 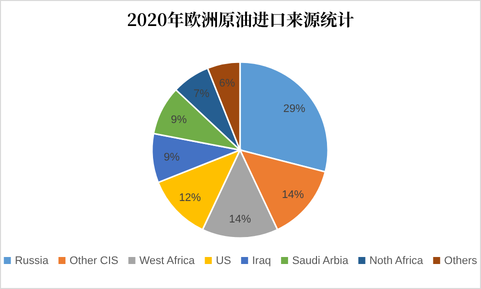 I want to click on legend-label: Saudi Arbia, so click(x=321, y=261).